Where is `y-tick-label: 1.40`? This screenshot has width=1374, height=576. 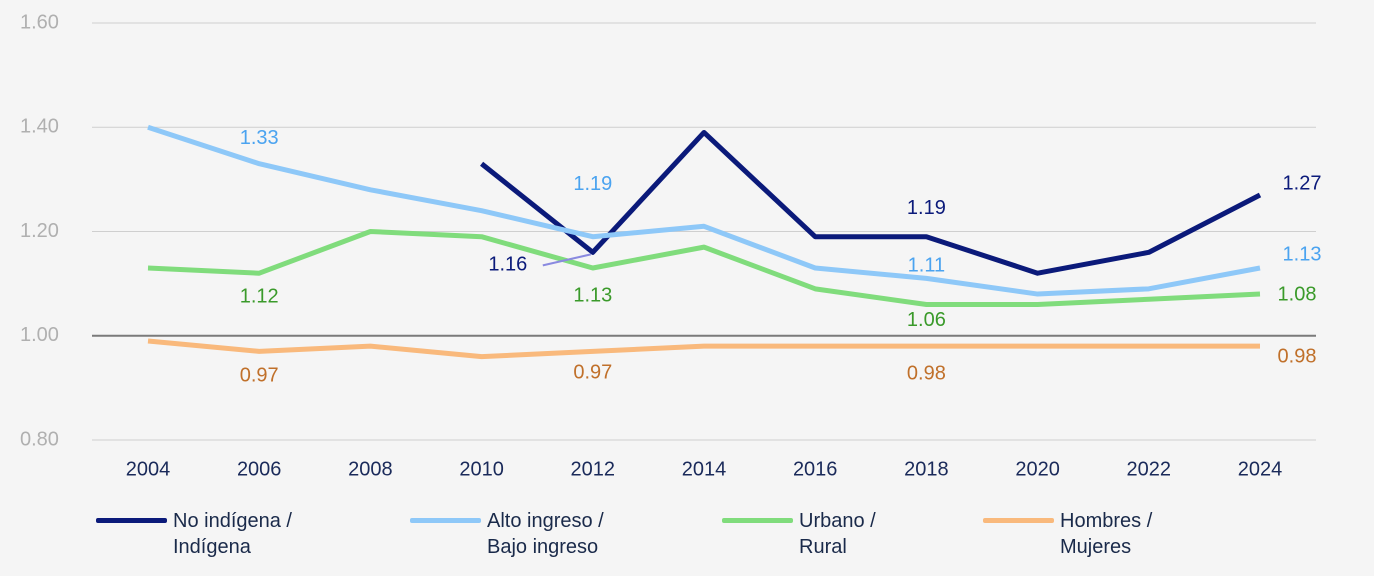
y-tick-label: 1.40 is located at coordinates (39, 127).